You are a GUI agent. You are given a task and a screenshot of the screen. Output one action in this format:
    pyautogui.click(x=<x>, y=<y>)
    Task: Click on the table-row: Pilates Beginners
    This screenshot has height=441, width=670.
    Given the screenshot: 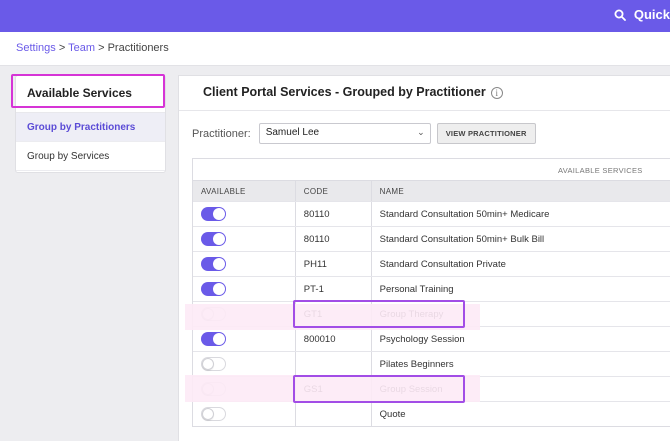 What is the action you would take?
    pyautogui.click(x=431, y=363)
    